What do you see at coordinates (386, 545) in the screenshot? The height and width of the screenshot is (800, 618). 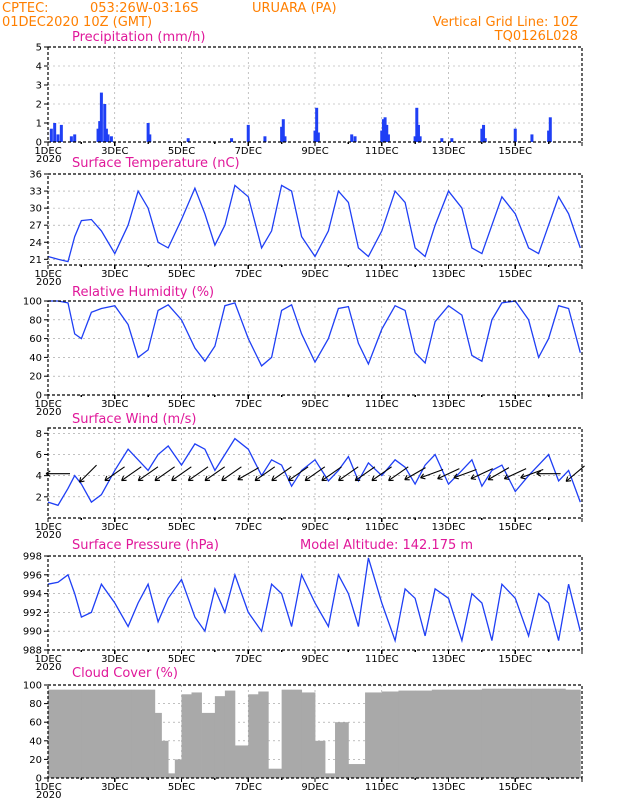 I see `model-altitude-label: Model Altitude: 142.175 m` at bounding box center [386, 545].